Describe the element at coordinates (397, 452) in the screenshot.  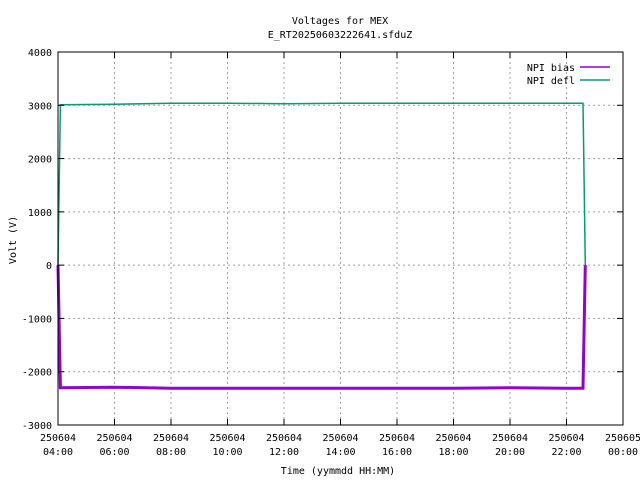
I see `x-tick-time: 16:00` at that location.